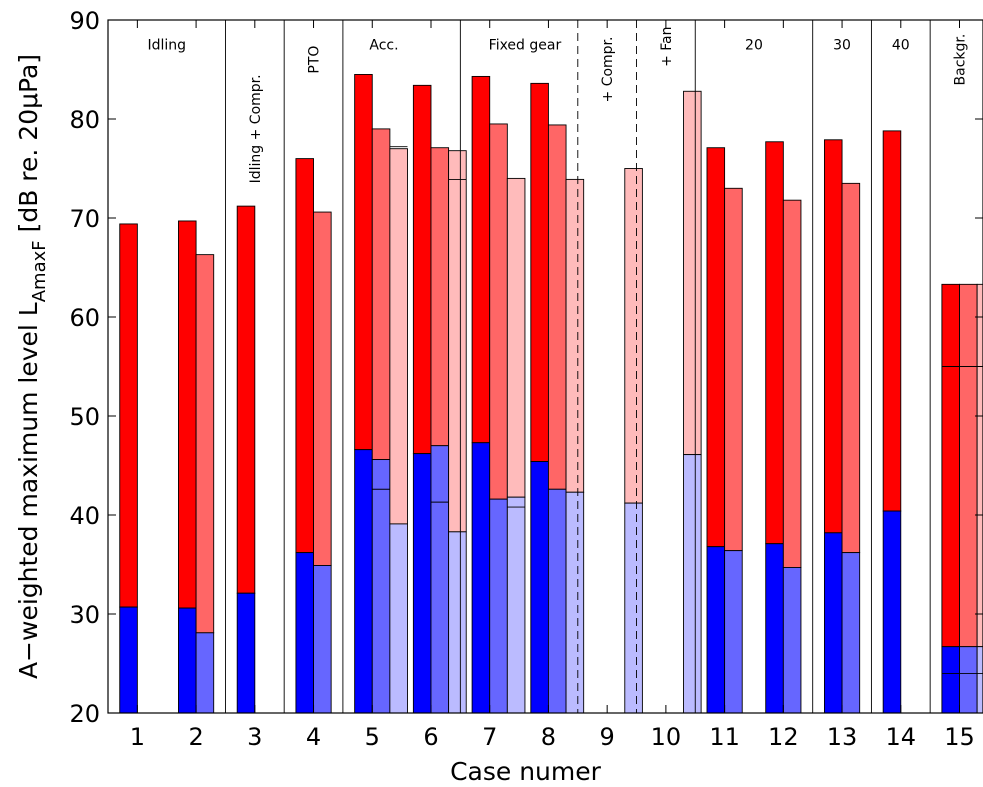 The height and width of the screenshot is (787, 983). What do you see at coordinates (315, 60) in the screenshot?
I see `group-label: PTO` at bounding box center [315, 60].